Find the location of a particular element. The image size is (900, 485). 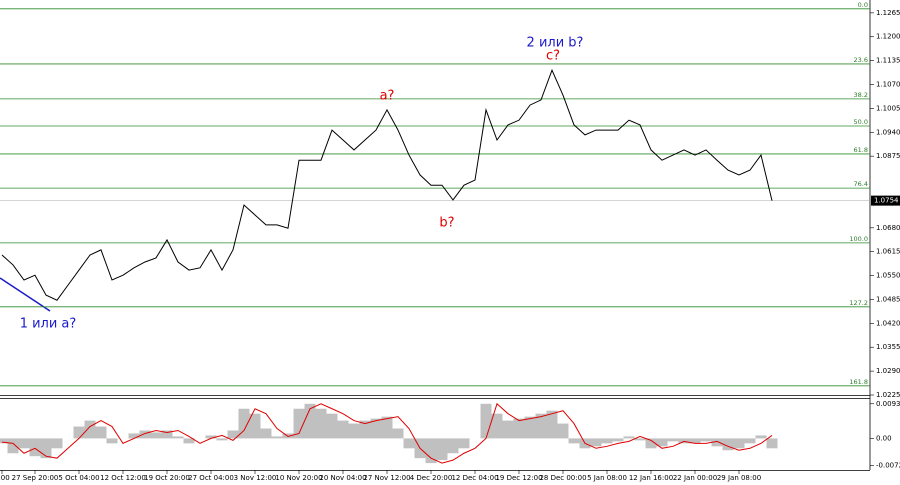

wave-annotation: c? is located at coordinates (553, 56).